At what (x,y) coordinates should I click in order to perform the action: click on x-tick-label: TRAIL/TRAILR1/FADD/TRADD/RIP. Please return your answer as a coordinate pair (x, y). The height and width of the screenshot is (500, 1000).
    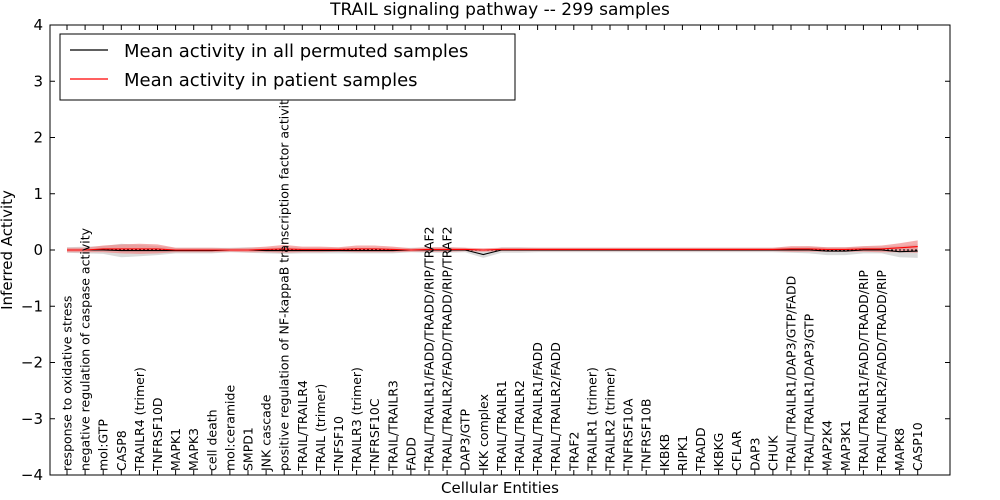
    Looking at the image, I should click on (863, 371).